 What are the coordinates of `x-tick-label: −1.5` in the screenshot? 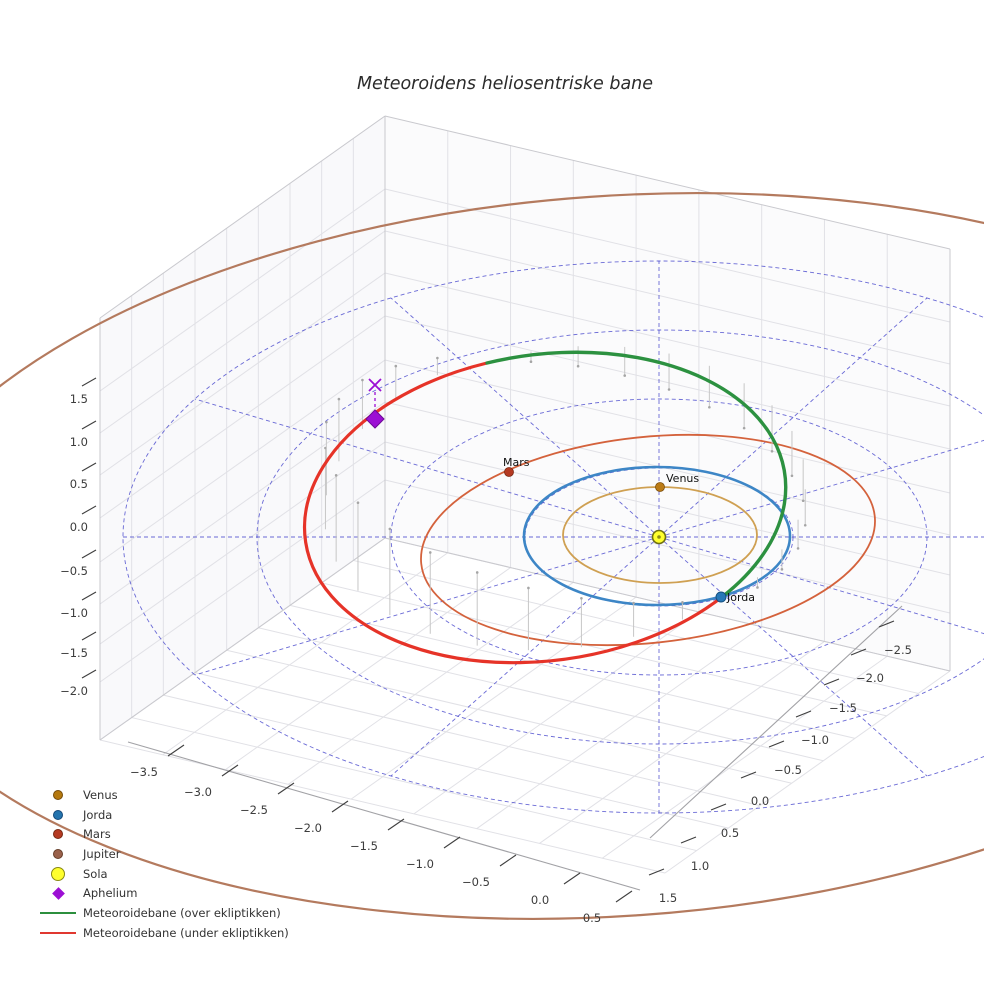 It's located at (364, 846).